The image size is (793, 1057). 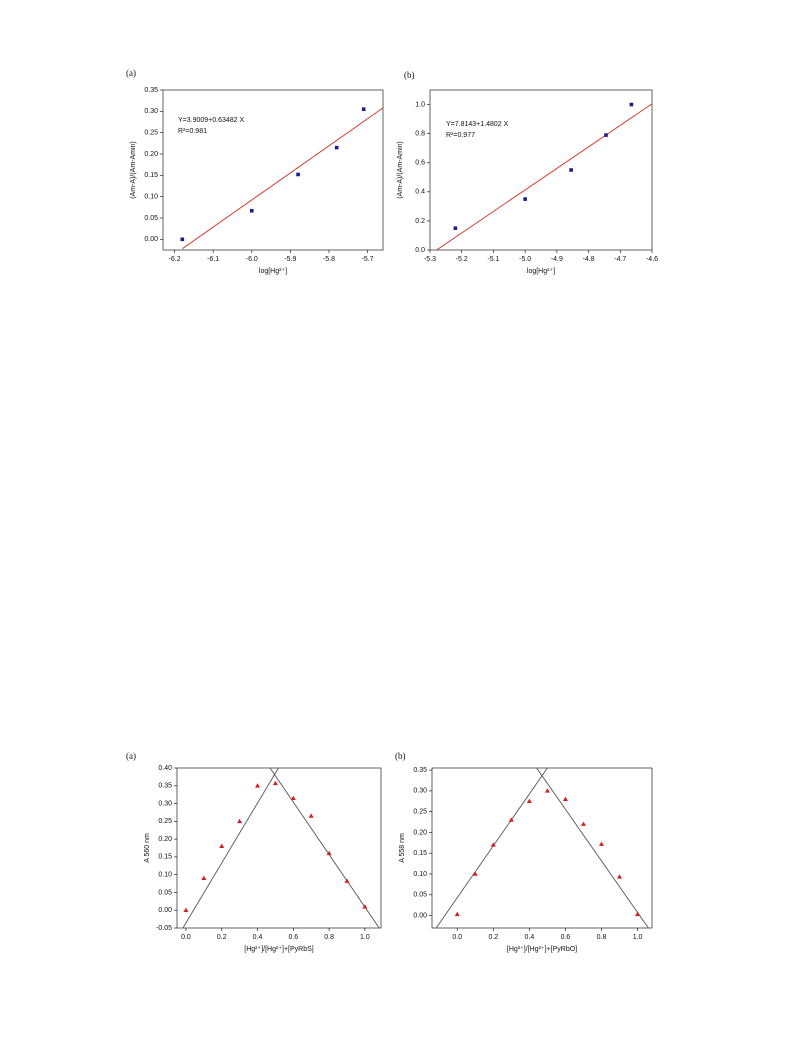 I want to click on x-tick-label: -6.0, so click(x=252, y=259).